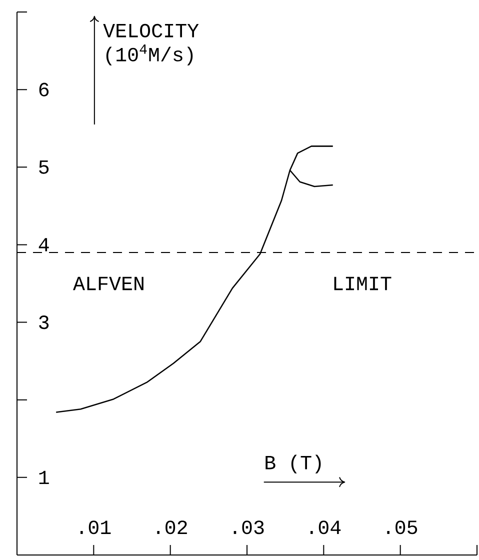 Image resolution: width=479 pixels, height=560 pixels. What do you see at coordinates (293, 464) in the screenshot?
I see `x-axis-title: B (T)` at bounding box center [293, 464].